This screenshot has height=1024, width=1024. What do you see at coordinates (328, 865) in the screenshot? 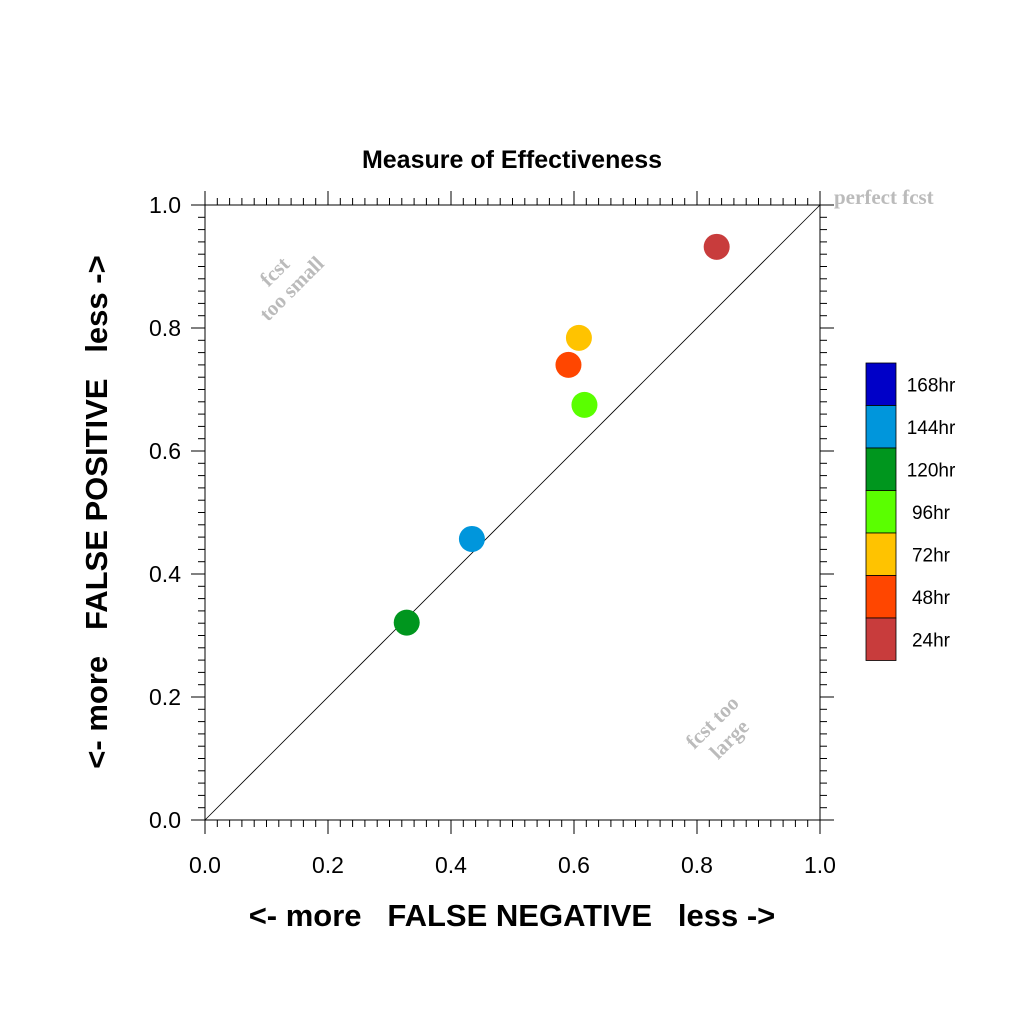
I see `x-tick-label: 0.2` at bounding box center [328, 865].